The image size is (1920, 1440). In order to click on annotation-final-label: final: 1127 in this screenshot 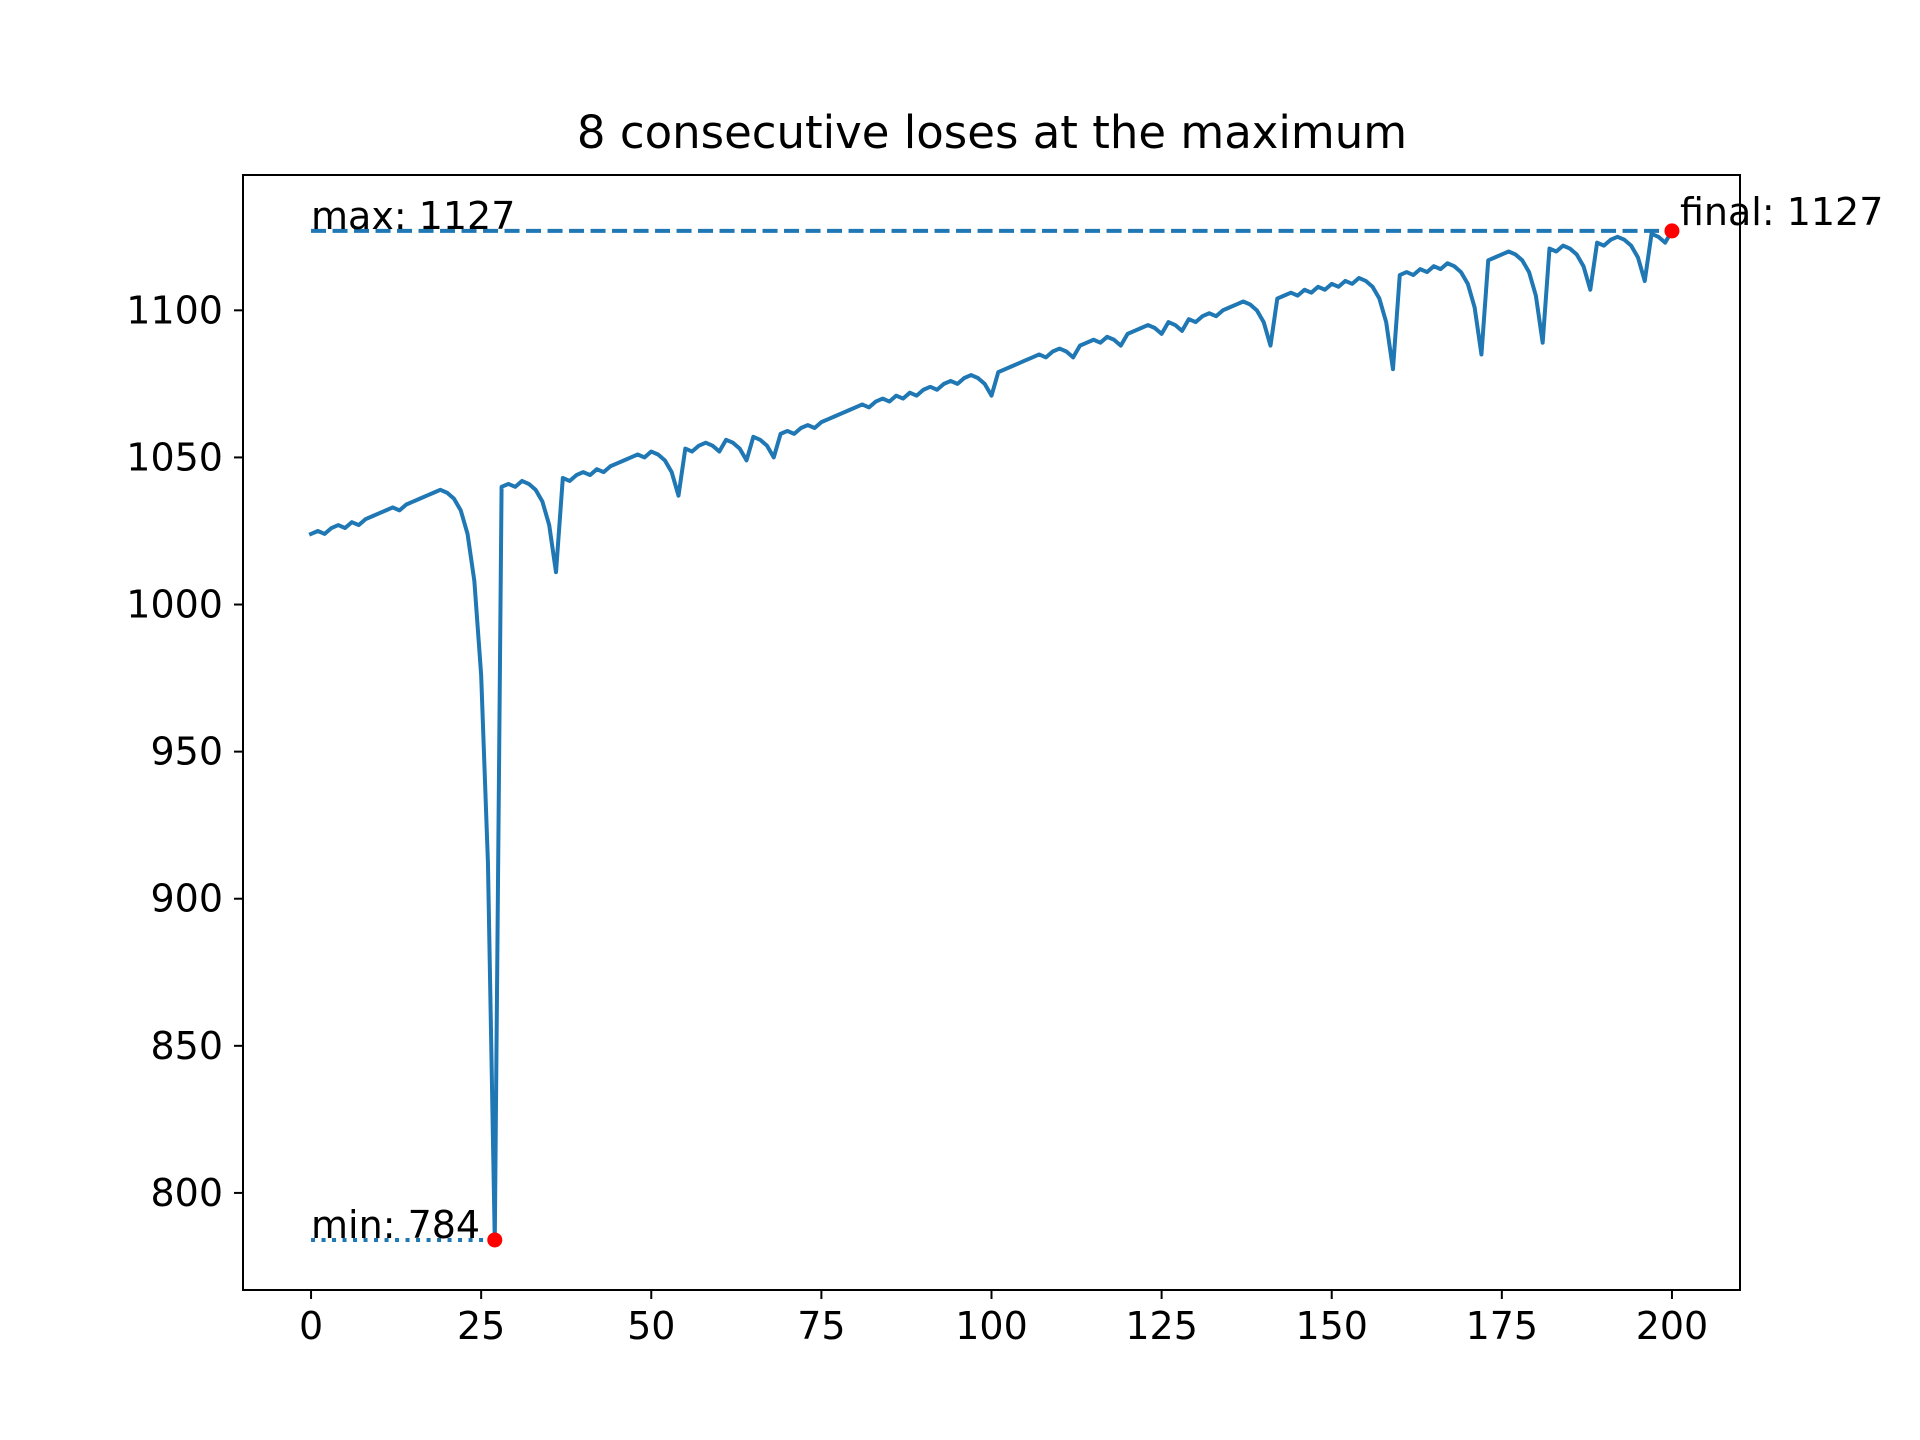, I will do `click(1781, 212)`.